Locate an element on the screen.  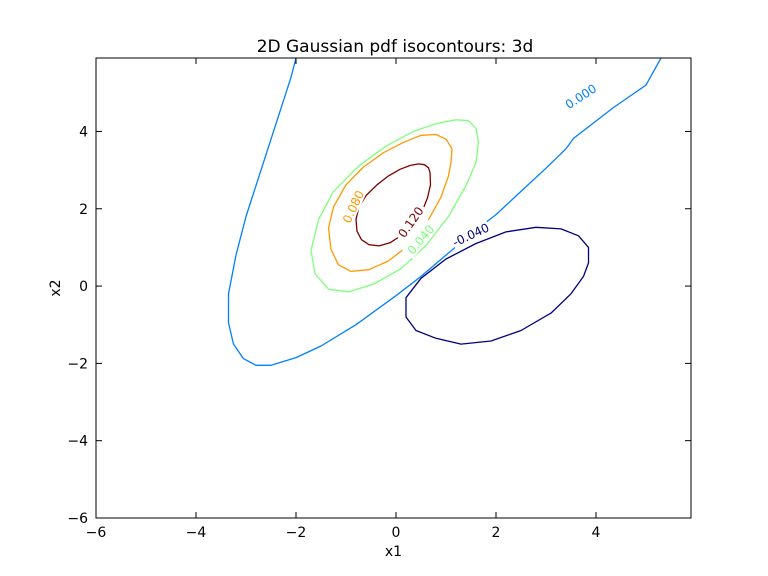
x-tick-label: −6 is located at coordinates (96, 533).